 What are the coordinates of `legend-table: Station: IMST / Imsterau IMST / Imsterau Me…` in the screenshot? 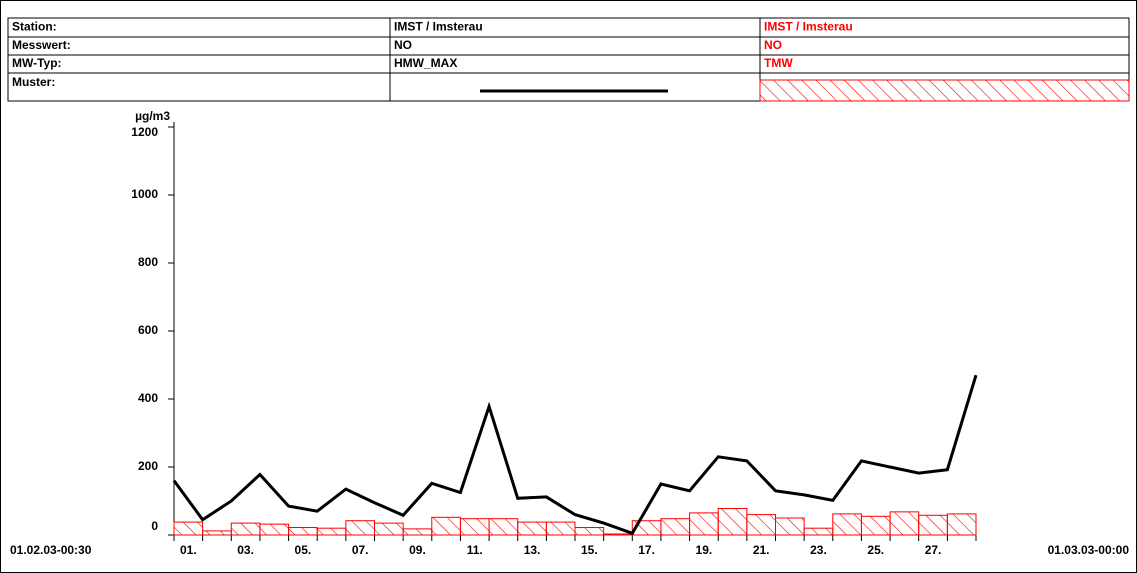 It's located at (568, 59).